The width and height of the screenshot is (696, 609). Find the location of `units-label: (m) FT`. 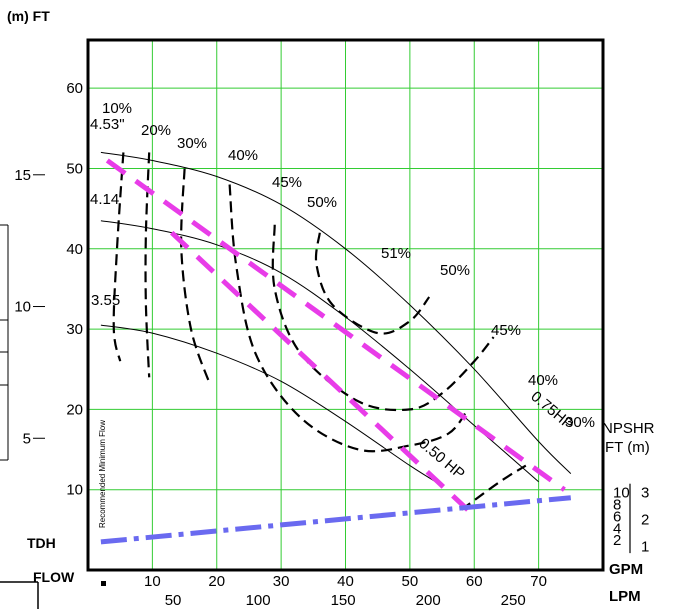

units-label: (m) FT is located at coordinates (28, 16).